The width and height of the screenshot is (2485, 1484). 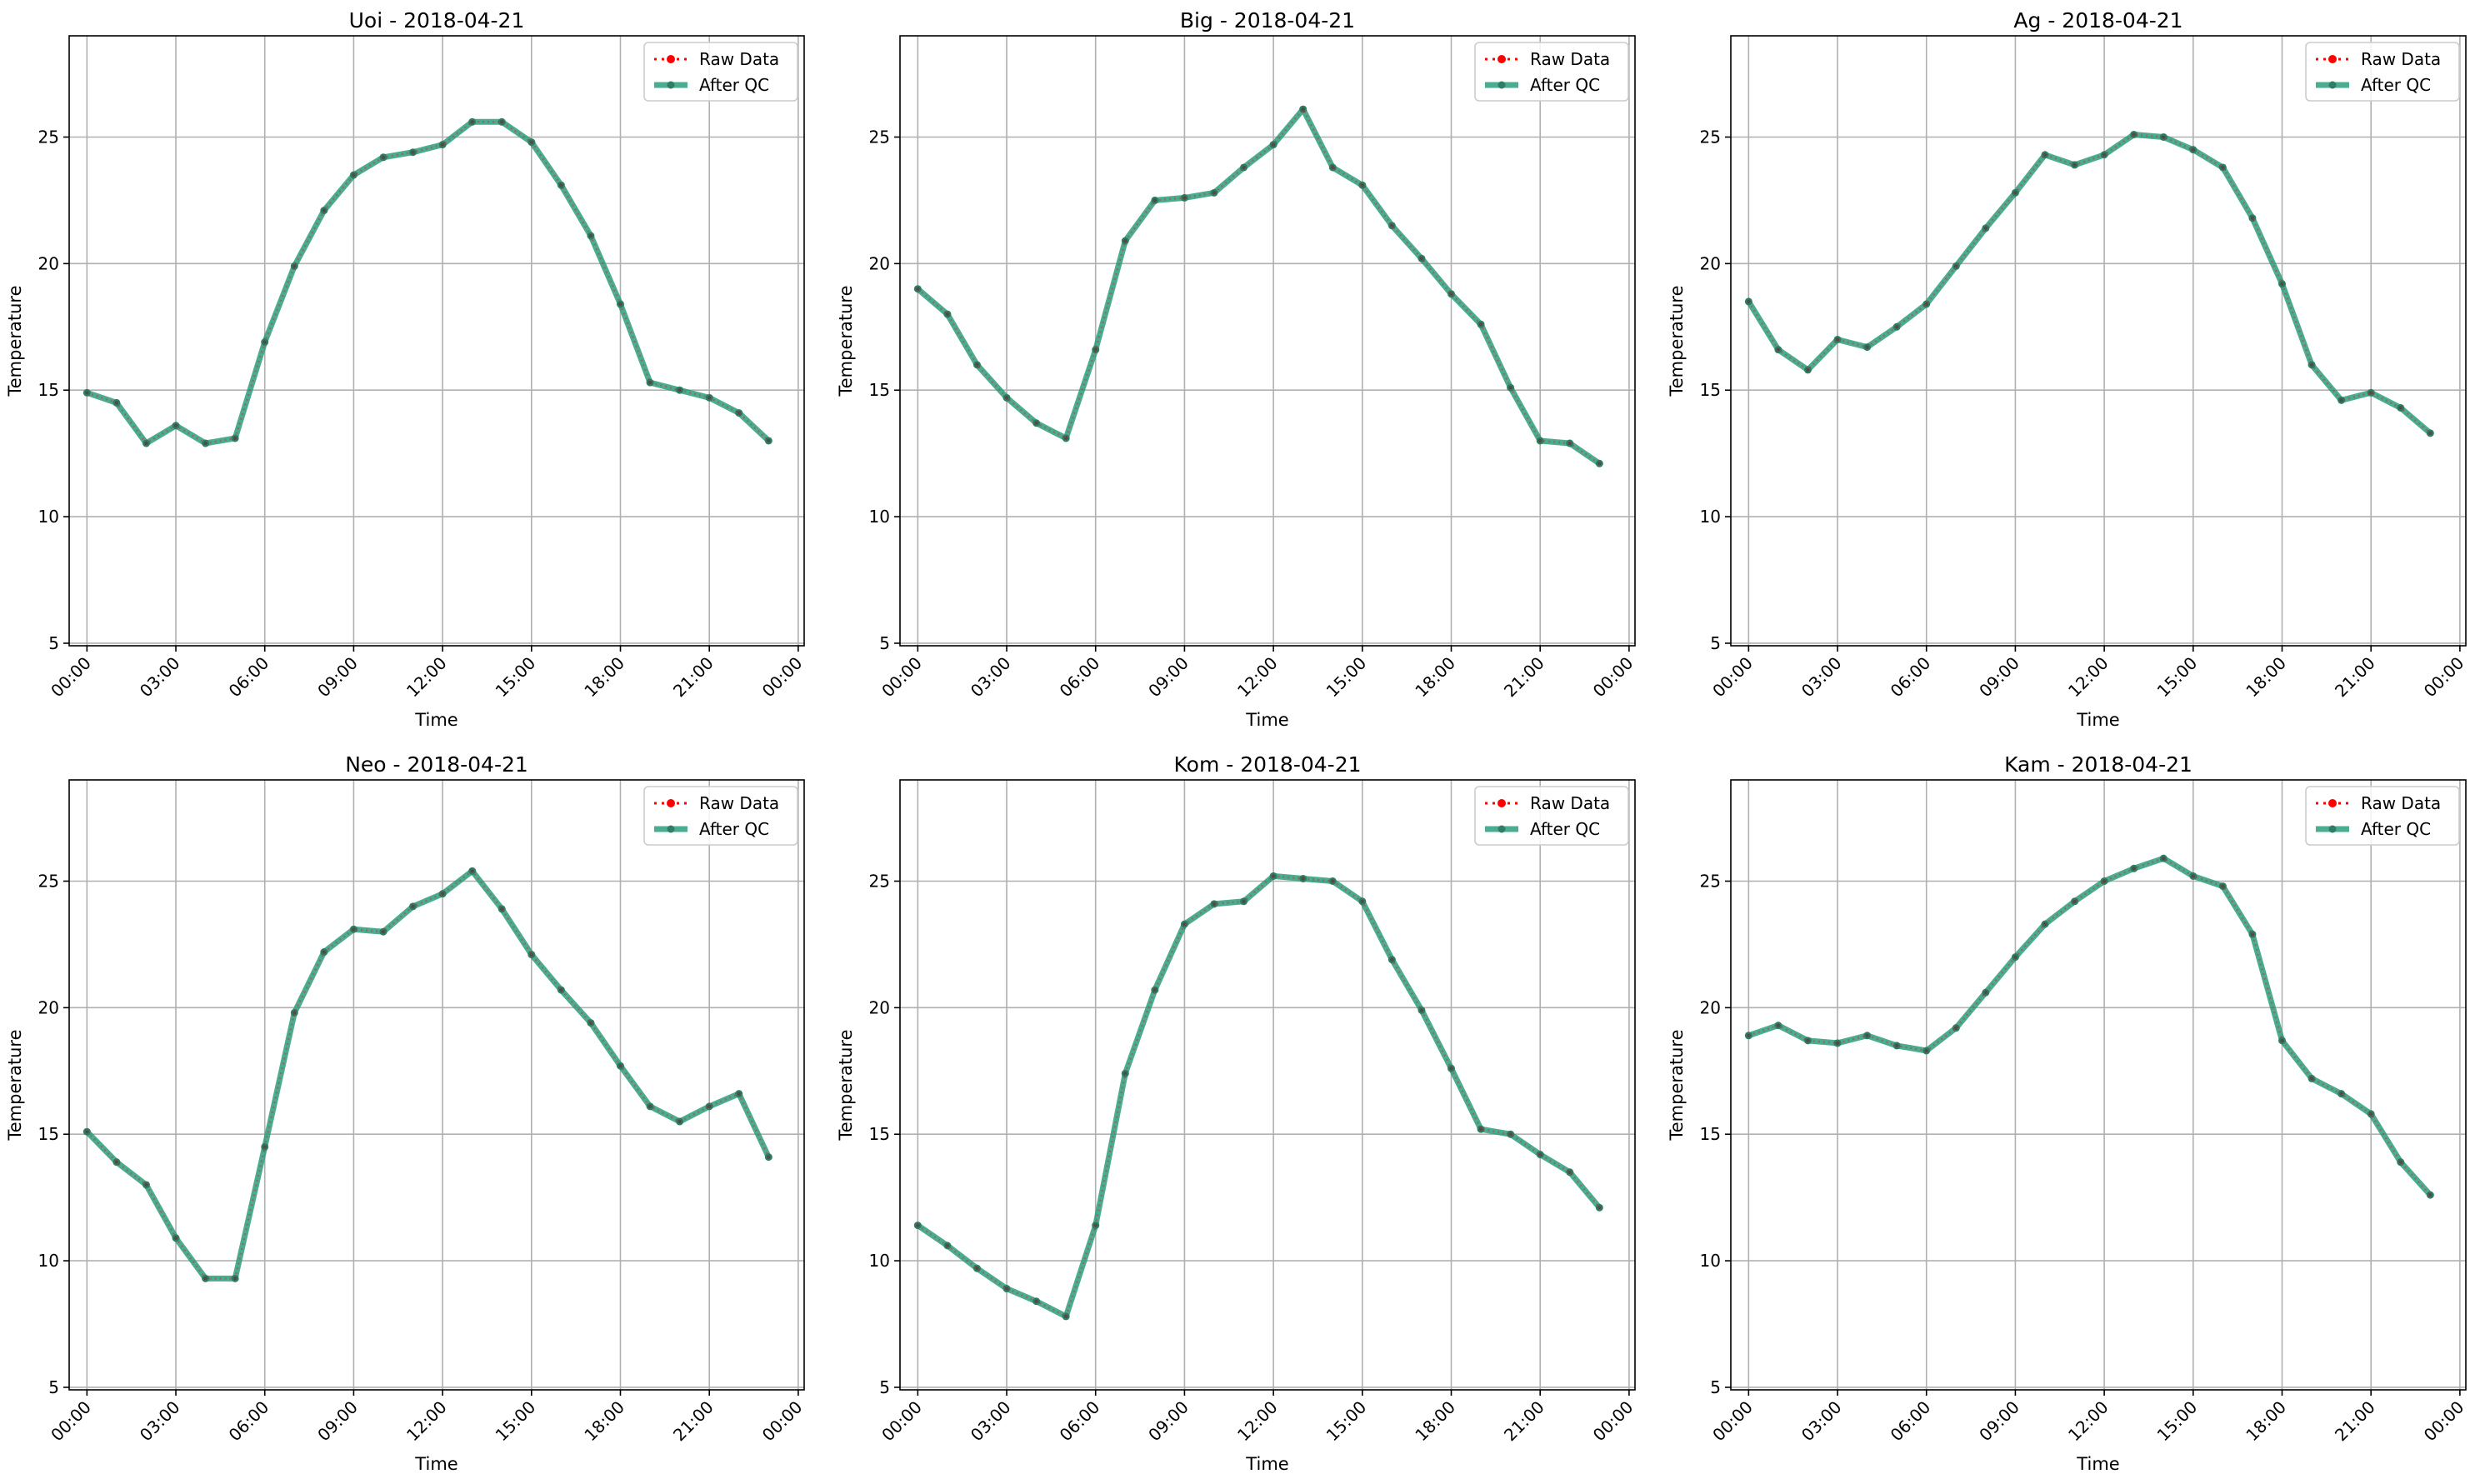 I want to click on series-raw-data, so click(x=2089, y=1026).